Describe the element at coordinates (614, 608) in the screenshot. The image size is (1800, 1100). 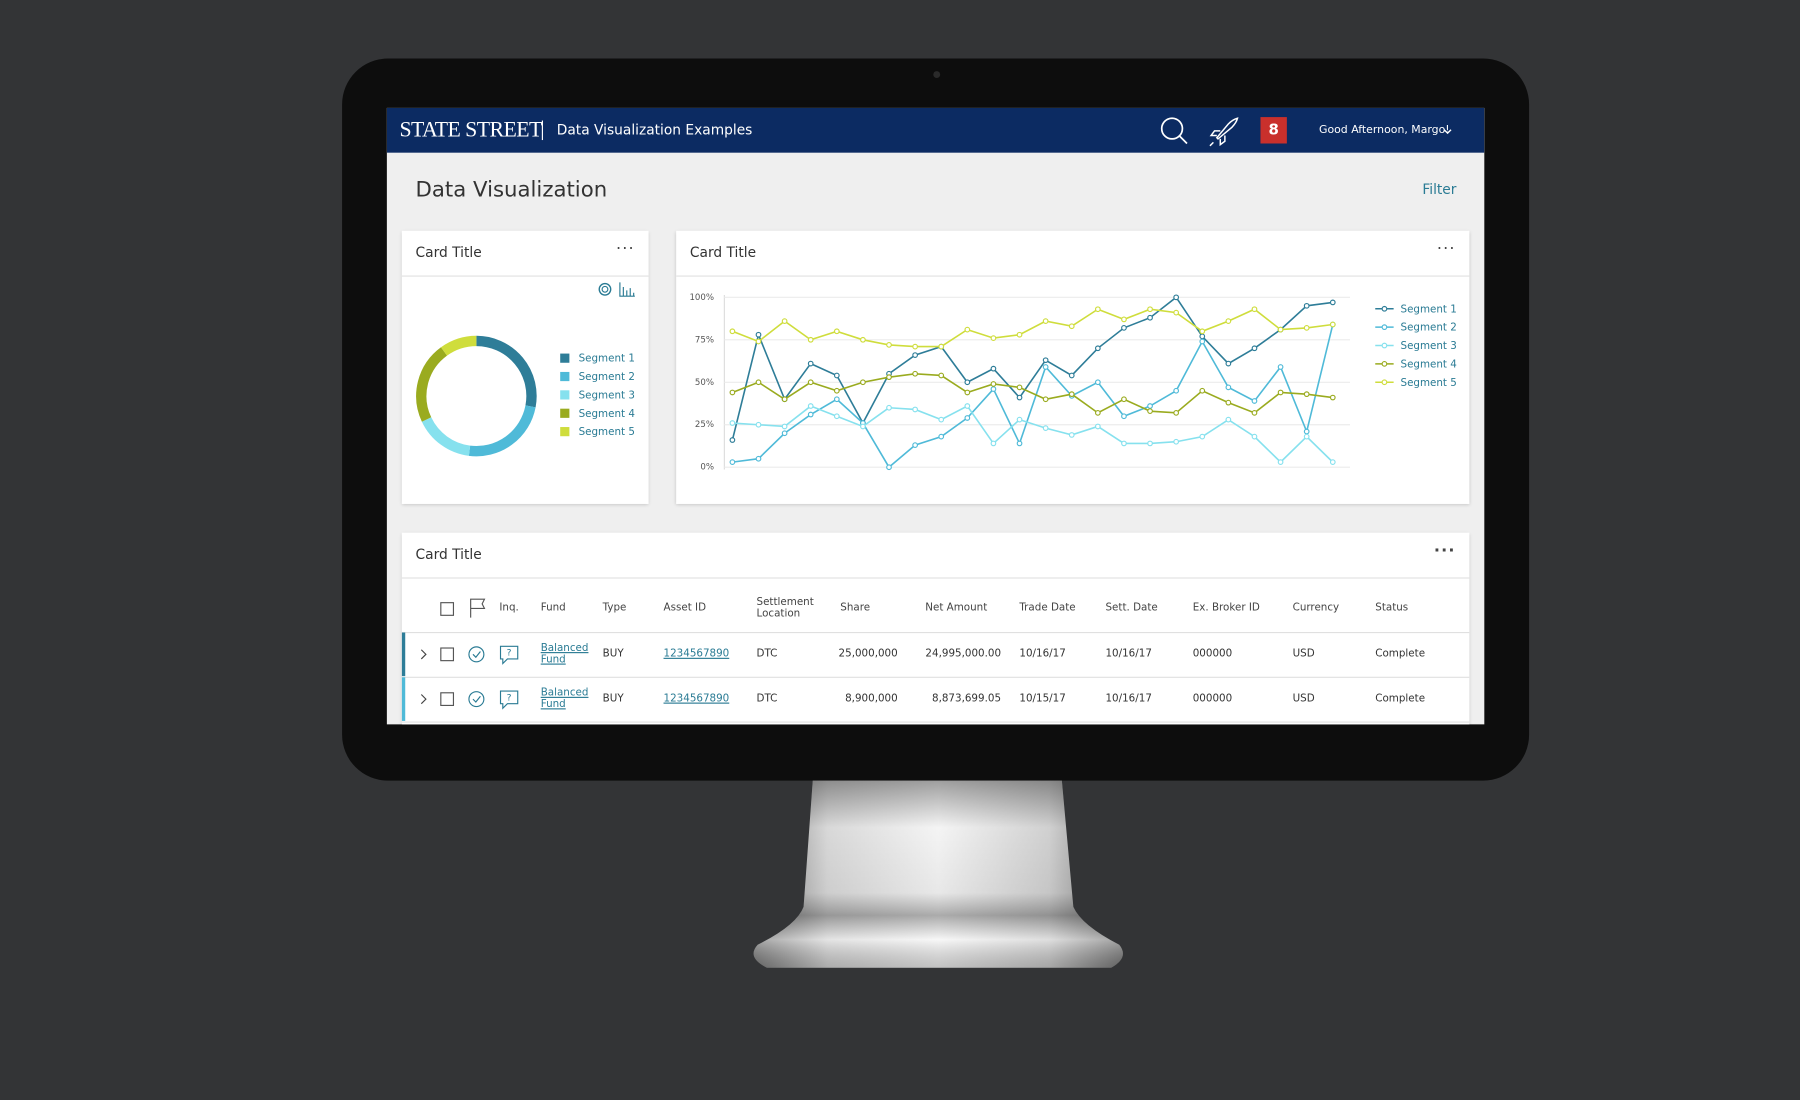
I see `column-header: Type` at that location.